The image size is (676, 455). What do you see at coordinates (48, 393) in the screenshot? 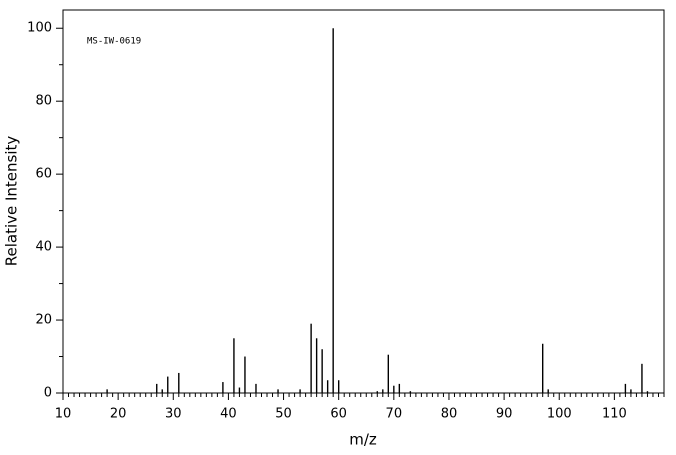
I see `y-tick-label: 0` at bounding box center [48, 393].